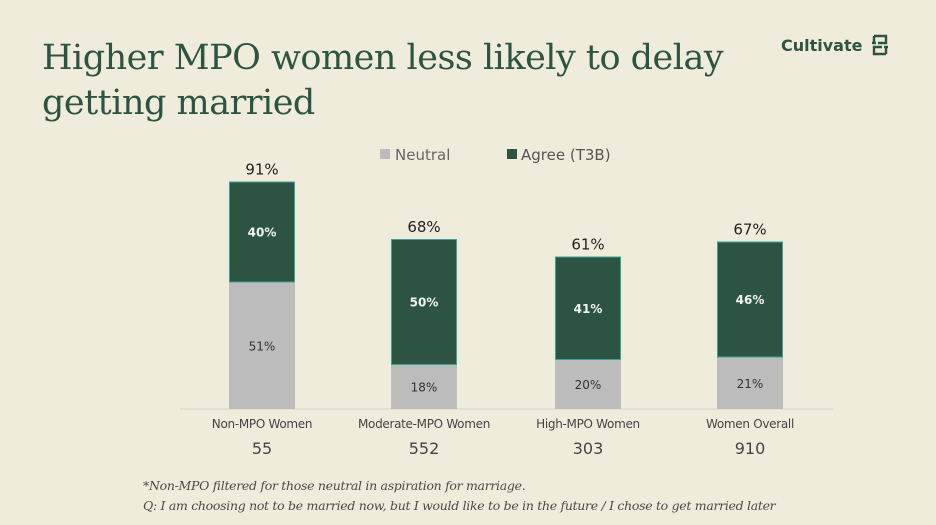 Image resolution: width=936 pixels, height=525 pixels. Describe the element at coordinates (424, 424) in the screenshot. I see `x-tick-label: Moderate-MPO Women` at that location.